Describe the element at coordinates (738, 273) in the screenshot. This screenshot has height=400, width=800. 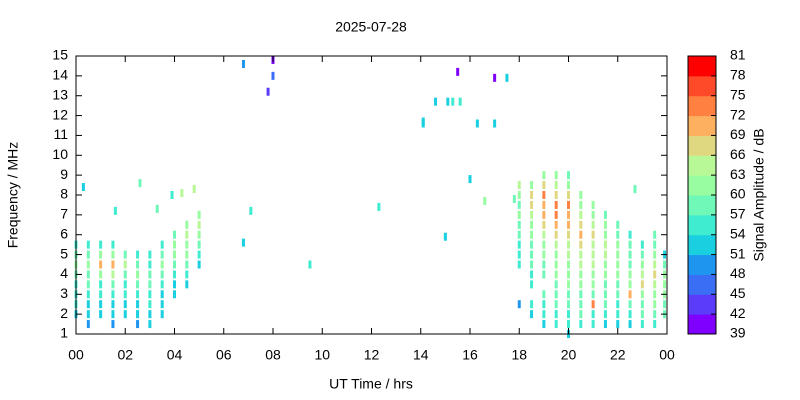
I see `colorbar-tick-label: 48` at that location.